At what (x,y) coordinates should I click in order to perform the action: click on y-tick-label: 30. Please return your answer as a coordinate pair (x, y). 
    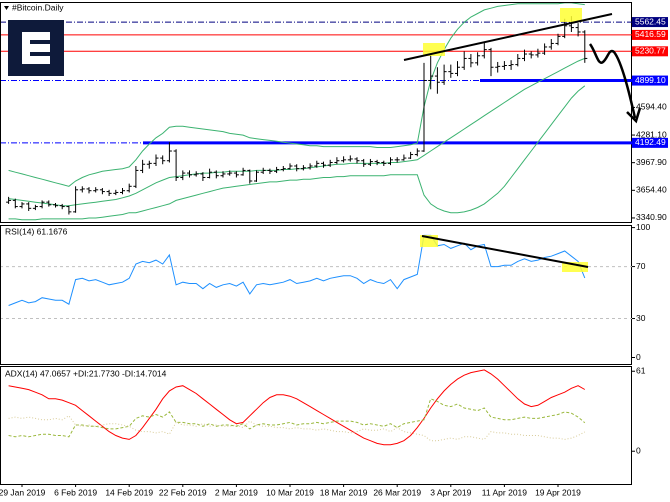
    Looking at the image, I should click on (641, 318).